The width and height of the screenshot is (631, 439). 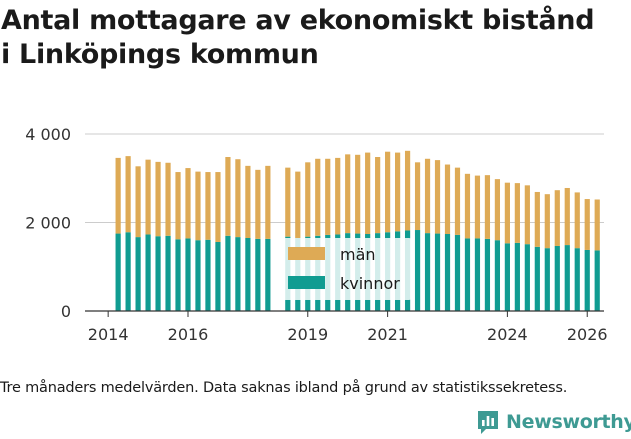 What do you see at coordinates (587, 334) in the screenshot?
I see `x-tick-label: 2026` at bounding box center [587, 334].